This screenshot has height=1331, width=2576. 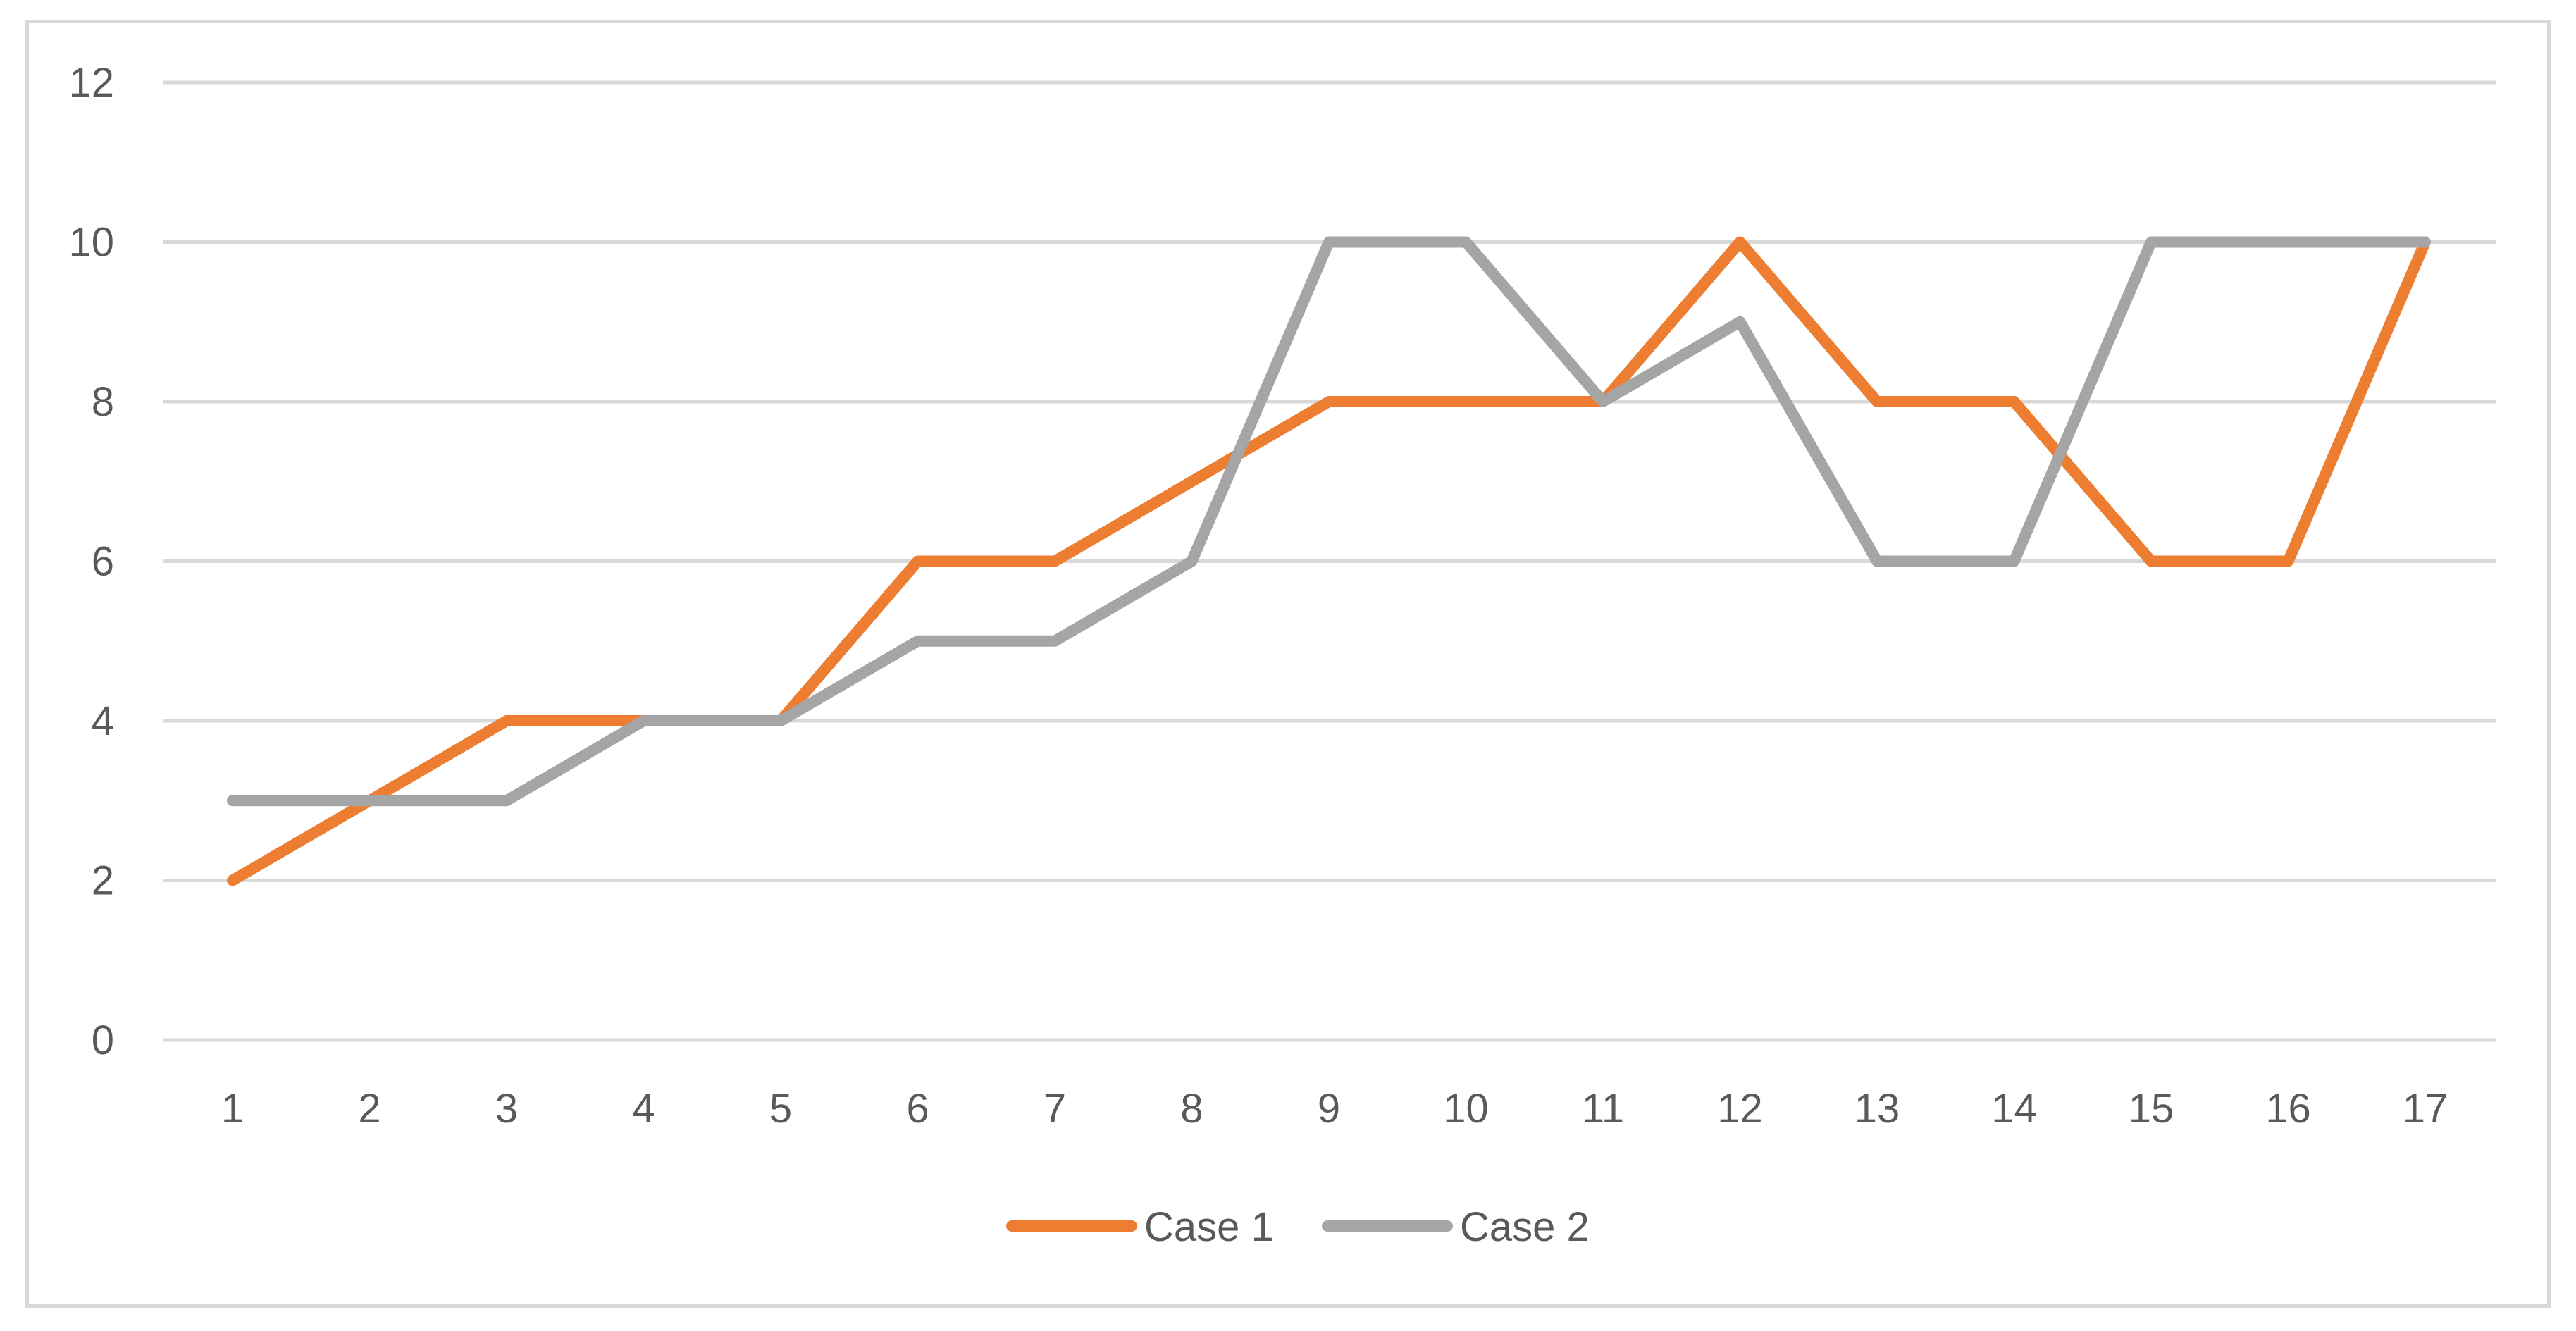 What do you see at coordinates (1298, 1227) in the screenshot?
I see `legend: Case 1 Case 2` at bounding box center [1298, 1227].